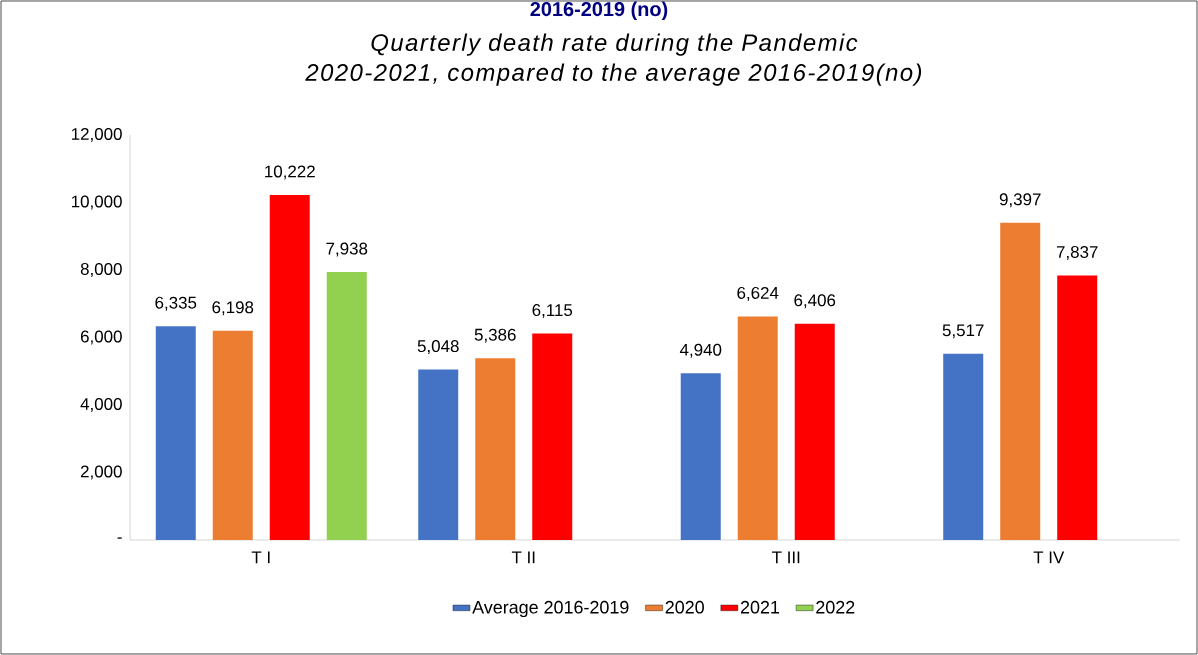 The width and height of the screenshot is (1198, 655). What do you see at coordinates (758, 293) in the screenshot?
I see `data-label: 6,624` at bounding box center [758, 293].